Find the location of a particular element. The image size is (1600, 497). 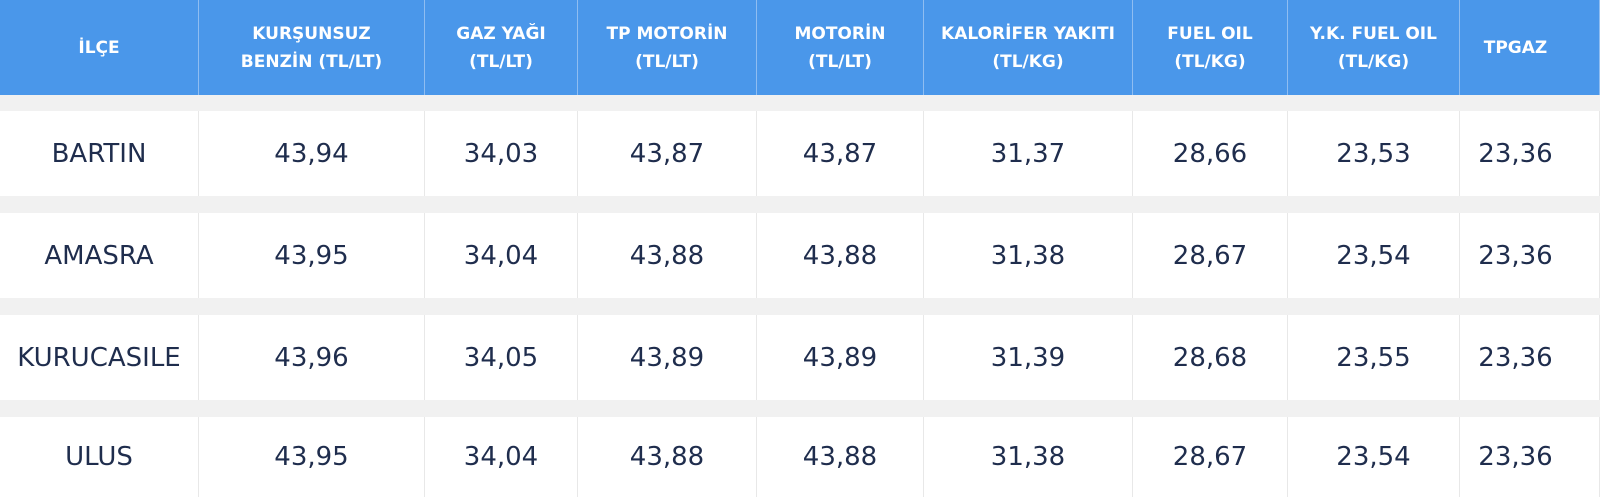

header-cell: FUEL OIL (TL/KG) is located at coordinates (1210, 47).